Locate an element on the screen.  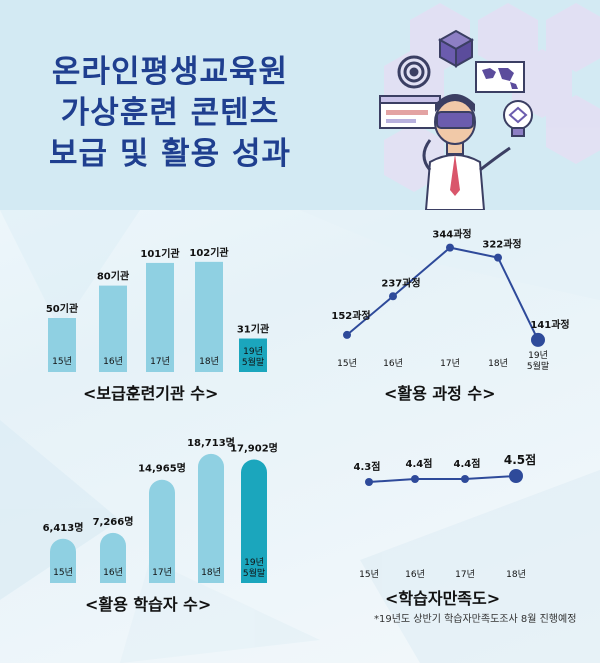
point-value-label: 237과정 is located at coordinates (400, 282).